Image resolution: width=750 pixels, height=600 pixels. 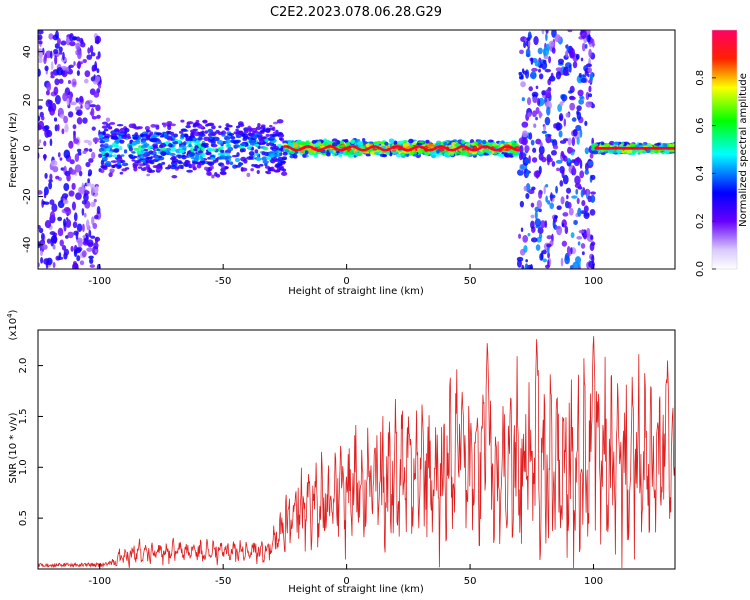 What do you see at coordinates (99, 281) in the screenshot?
I see `x-tick-label: -100` at bounding box center [99, 281].